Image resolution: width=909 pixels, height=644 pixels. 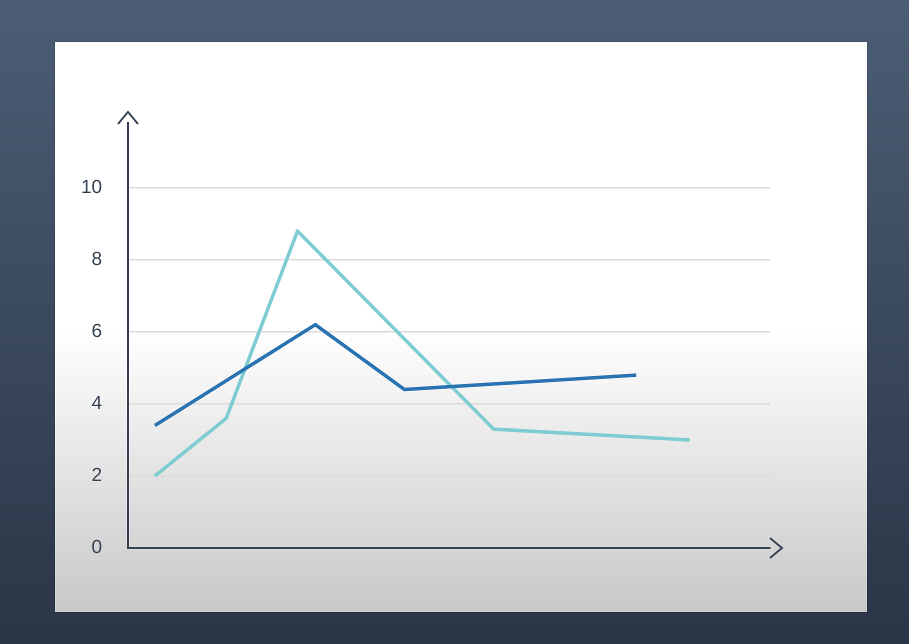 What do you see at coordinates (97, 475) in the screenshot?
I see `y-tick-label: 2` at bounding box center [97, 475].